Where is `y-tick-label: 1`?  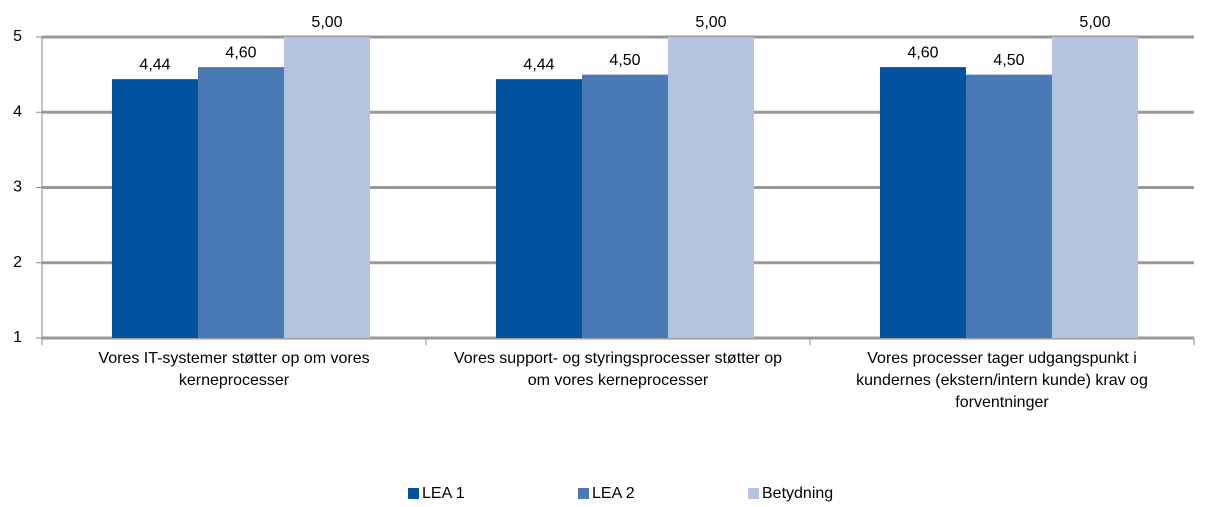
y-tick-label: 1 is located at coordinates (17, 337).